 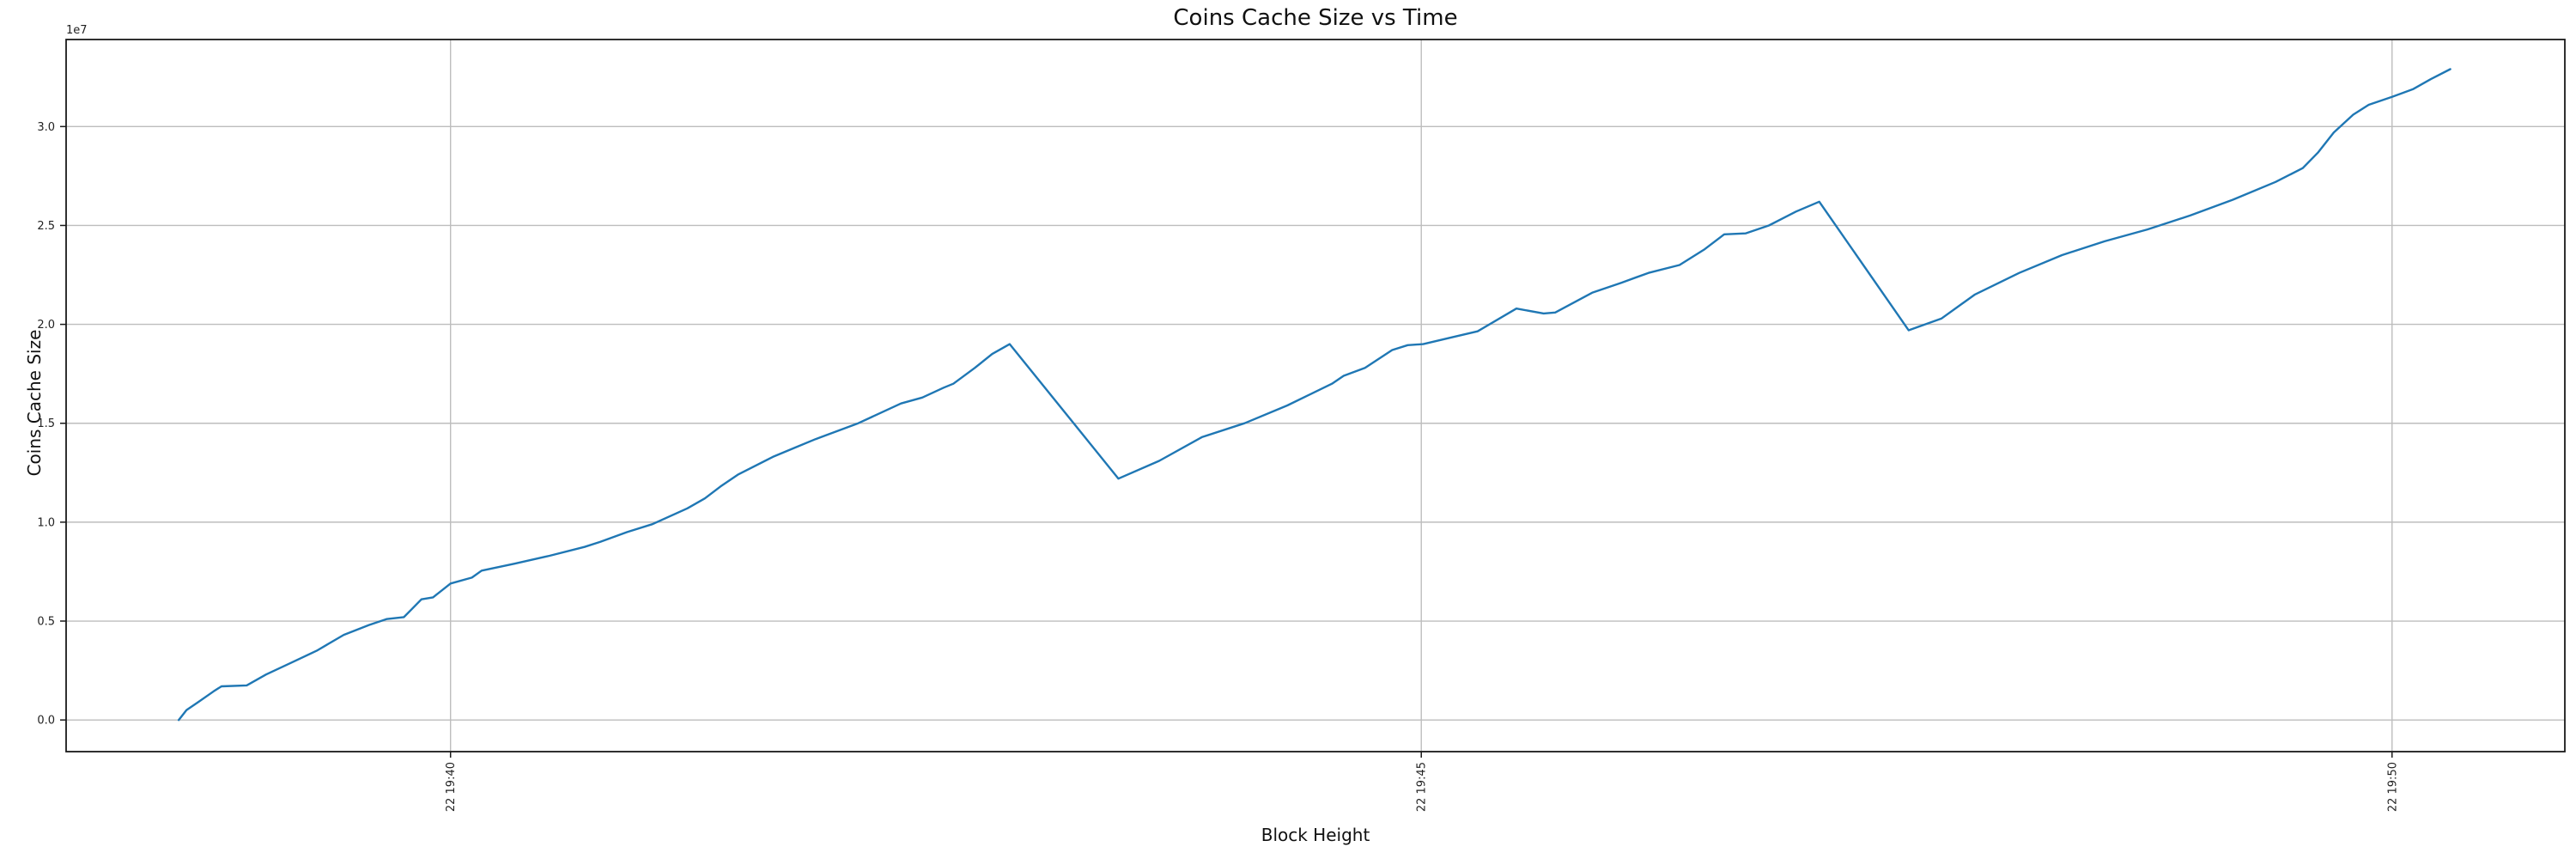 What do you see at coordinates (1422, 787) in the screenshot?
I see `x-tick-label: 22 19:45` at bounding box center [1422, 787].